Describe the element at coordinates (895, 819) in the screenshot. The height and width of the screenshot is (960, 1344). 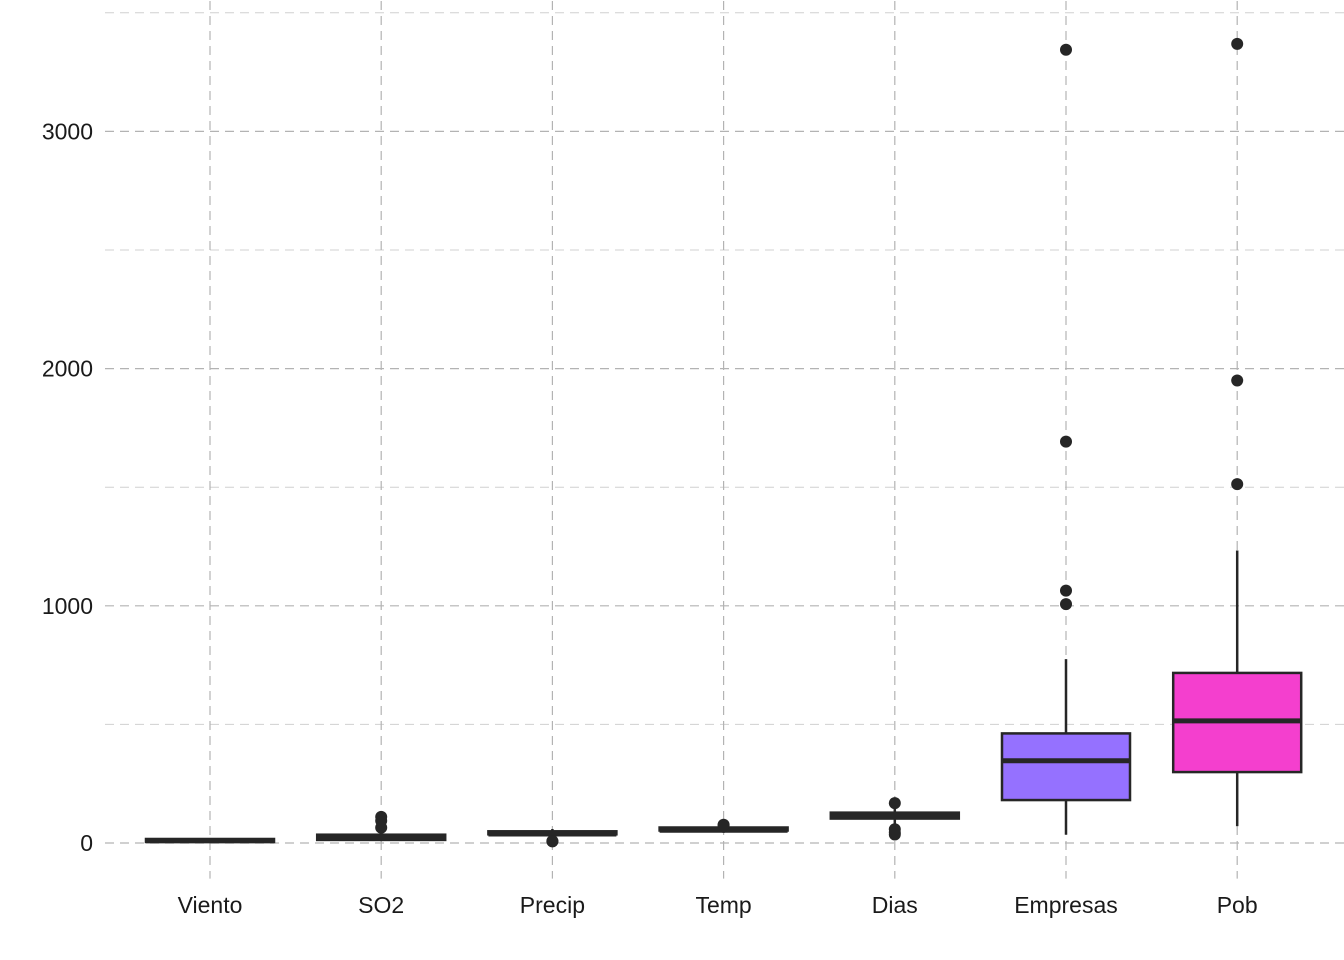
I see `box-dias` at that location.